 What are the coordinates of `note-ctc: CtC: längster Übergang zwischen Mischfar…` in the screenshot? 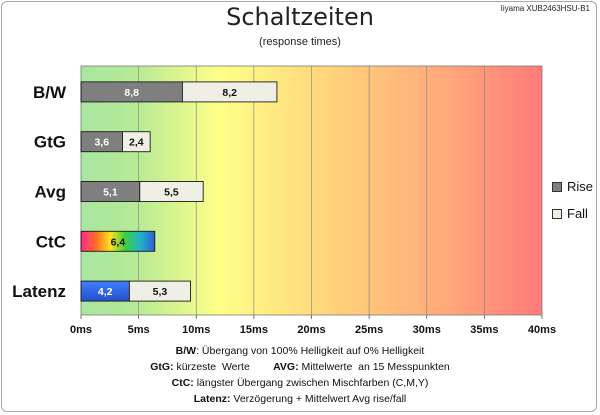 It's located at (300, 383).